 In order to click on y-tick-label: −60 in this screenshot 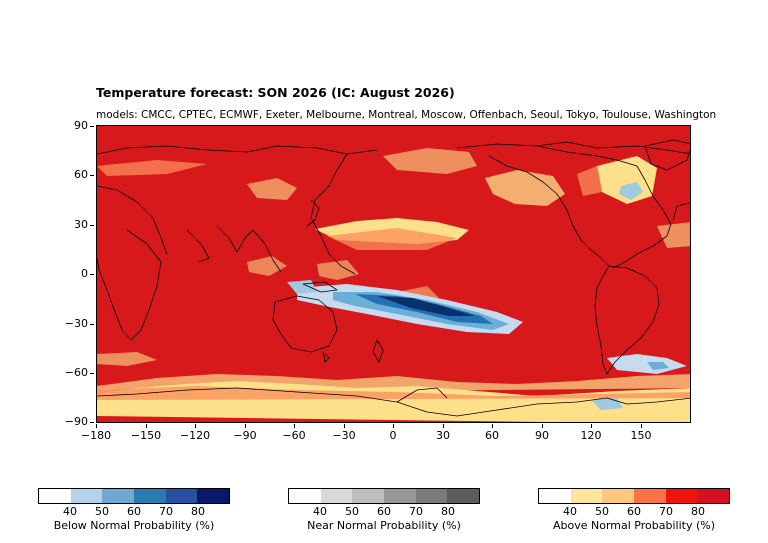, I will do `click(79, 372)`.